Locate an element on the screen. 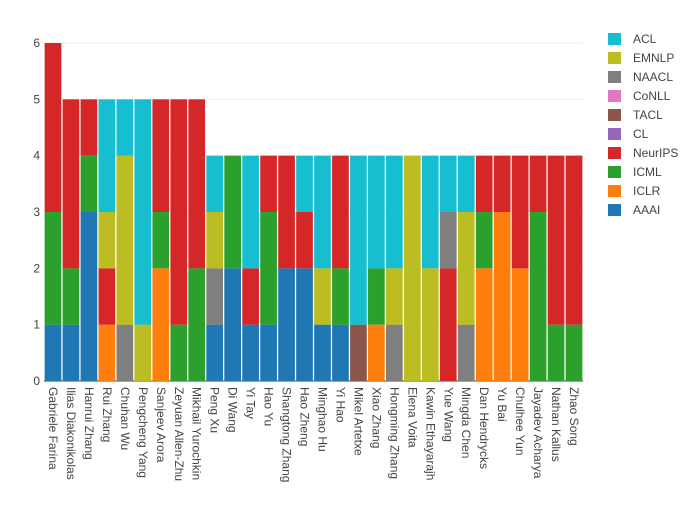 The image size is (700, 525). x-tick-label: Yu Bai is located at coordinates (502, 404).